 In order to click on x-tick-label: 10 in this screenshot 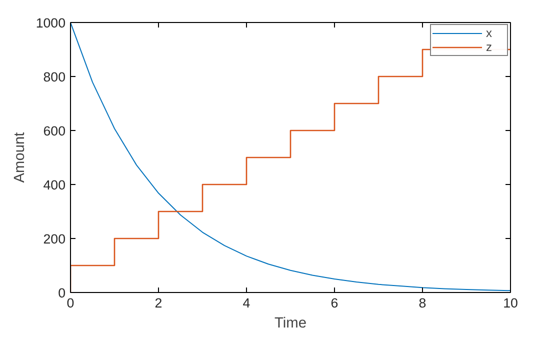, I will do `click(510, 303)`.